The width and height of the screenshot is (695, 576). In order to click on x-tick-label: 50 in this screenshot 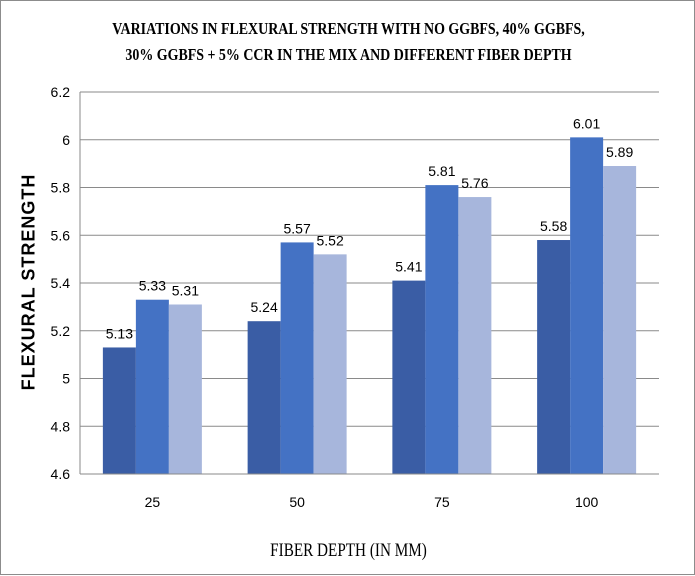, I will do `click(297, 502)`.